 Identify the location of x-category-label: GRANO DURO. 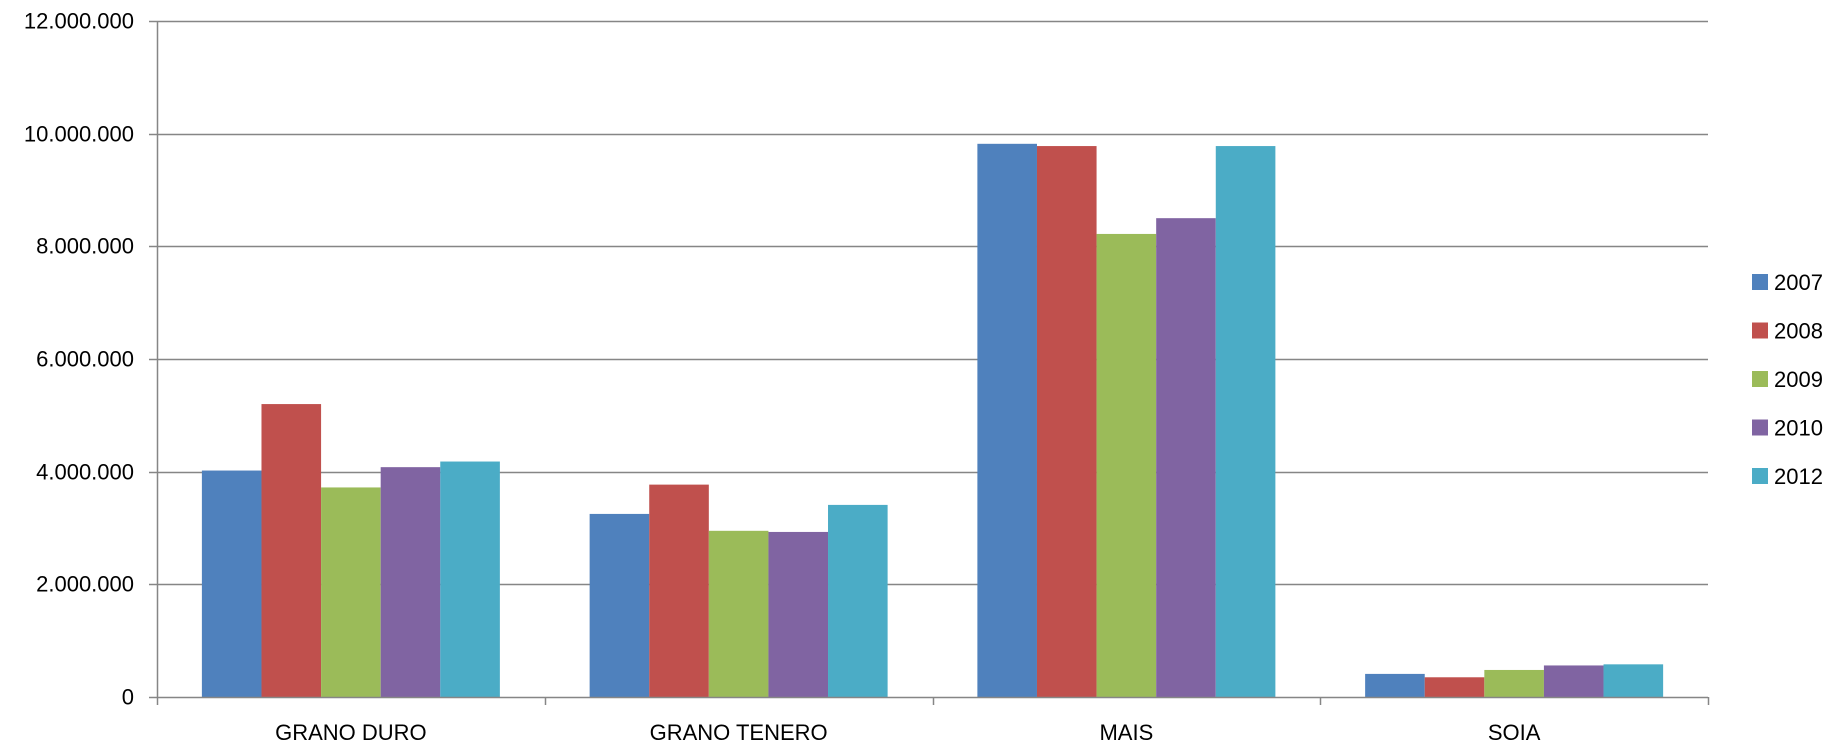
(351, 731).